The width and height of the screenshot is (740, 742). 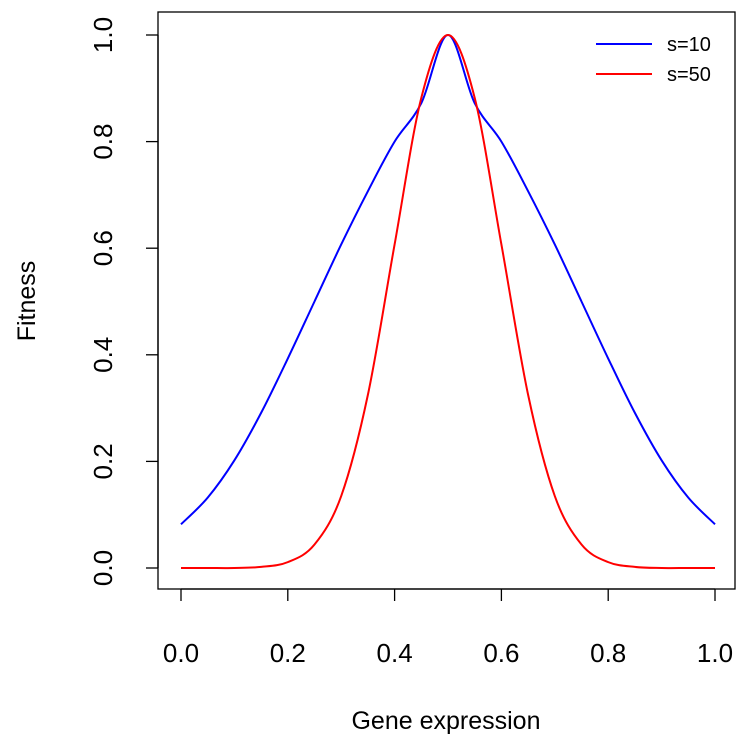 What do you see at coordinates (103, 248) in the screenshot?
I see `y-tick-label: 0.6` at bounding box center [103, 248].